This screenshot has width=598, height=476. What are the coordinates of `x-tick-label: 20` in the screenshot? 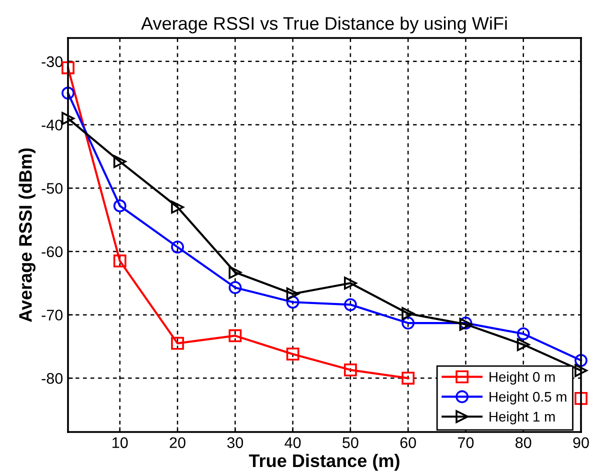 It's located at (178, 442).